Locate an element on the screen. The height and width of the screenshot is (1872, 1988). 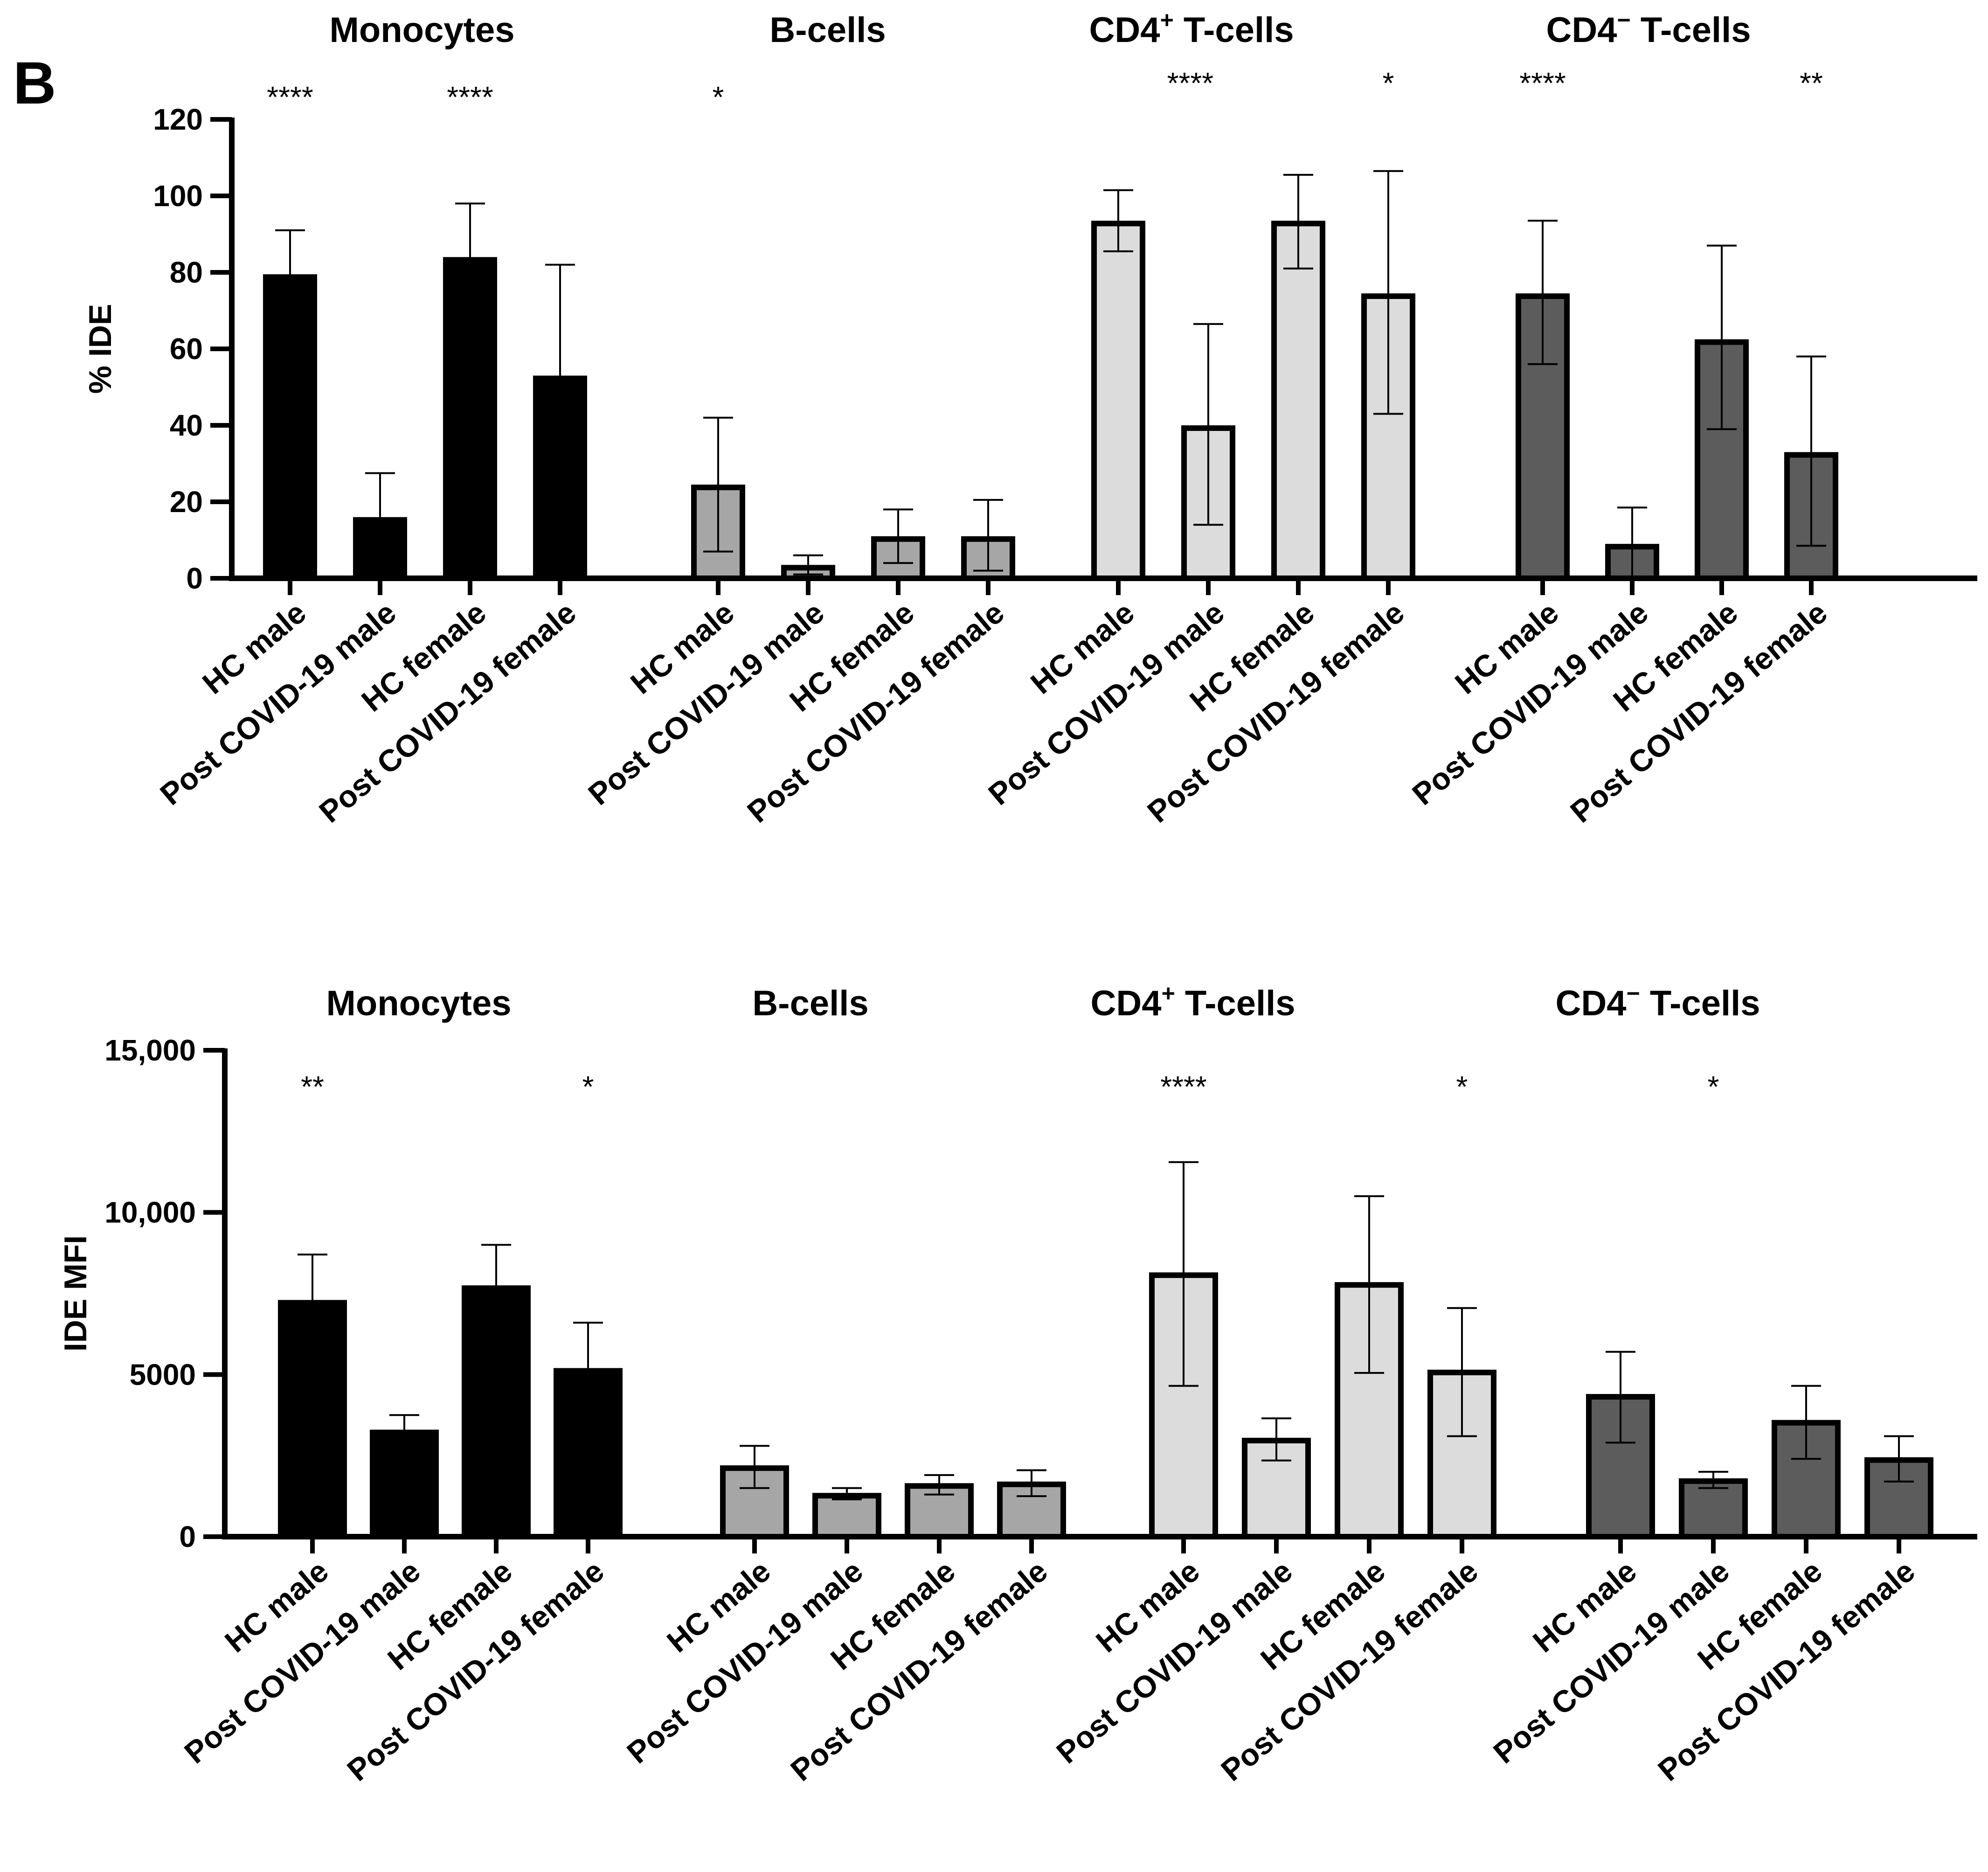
y-tick-label-mfi: 0 is located at coordinates (187, 1536).